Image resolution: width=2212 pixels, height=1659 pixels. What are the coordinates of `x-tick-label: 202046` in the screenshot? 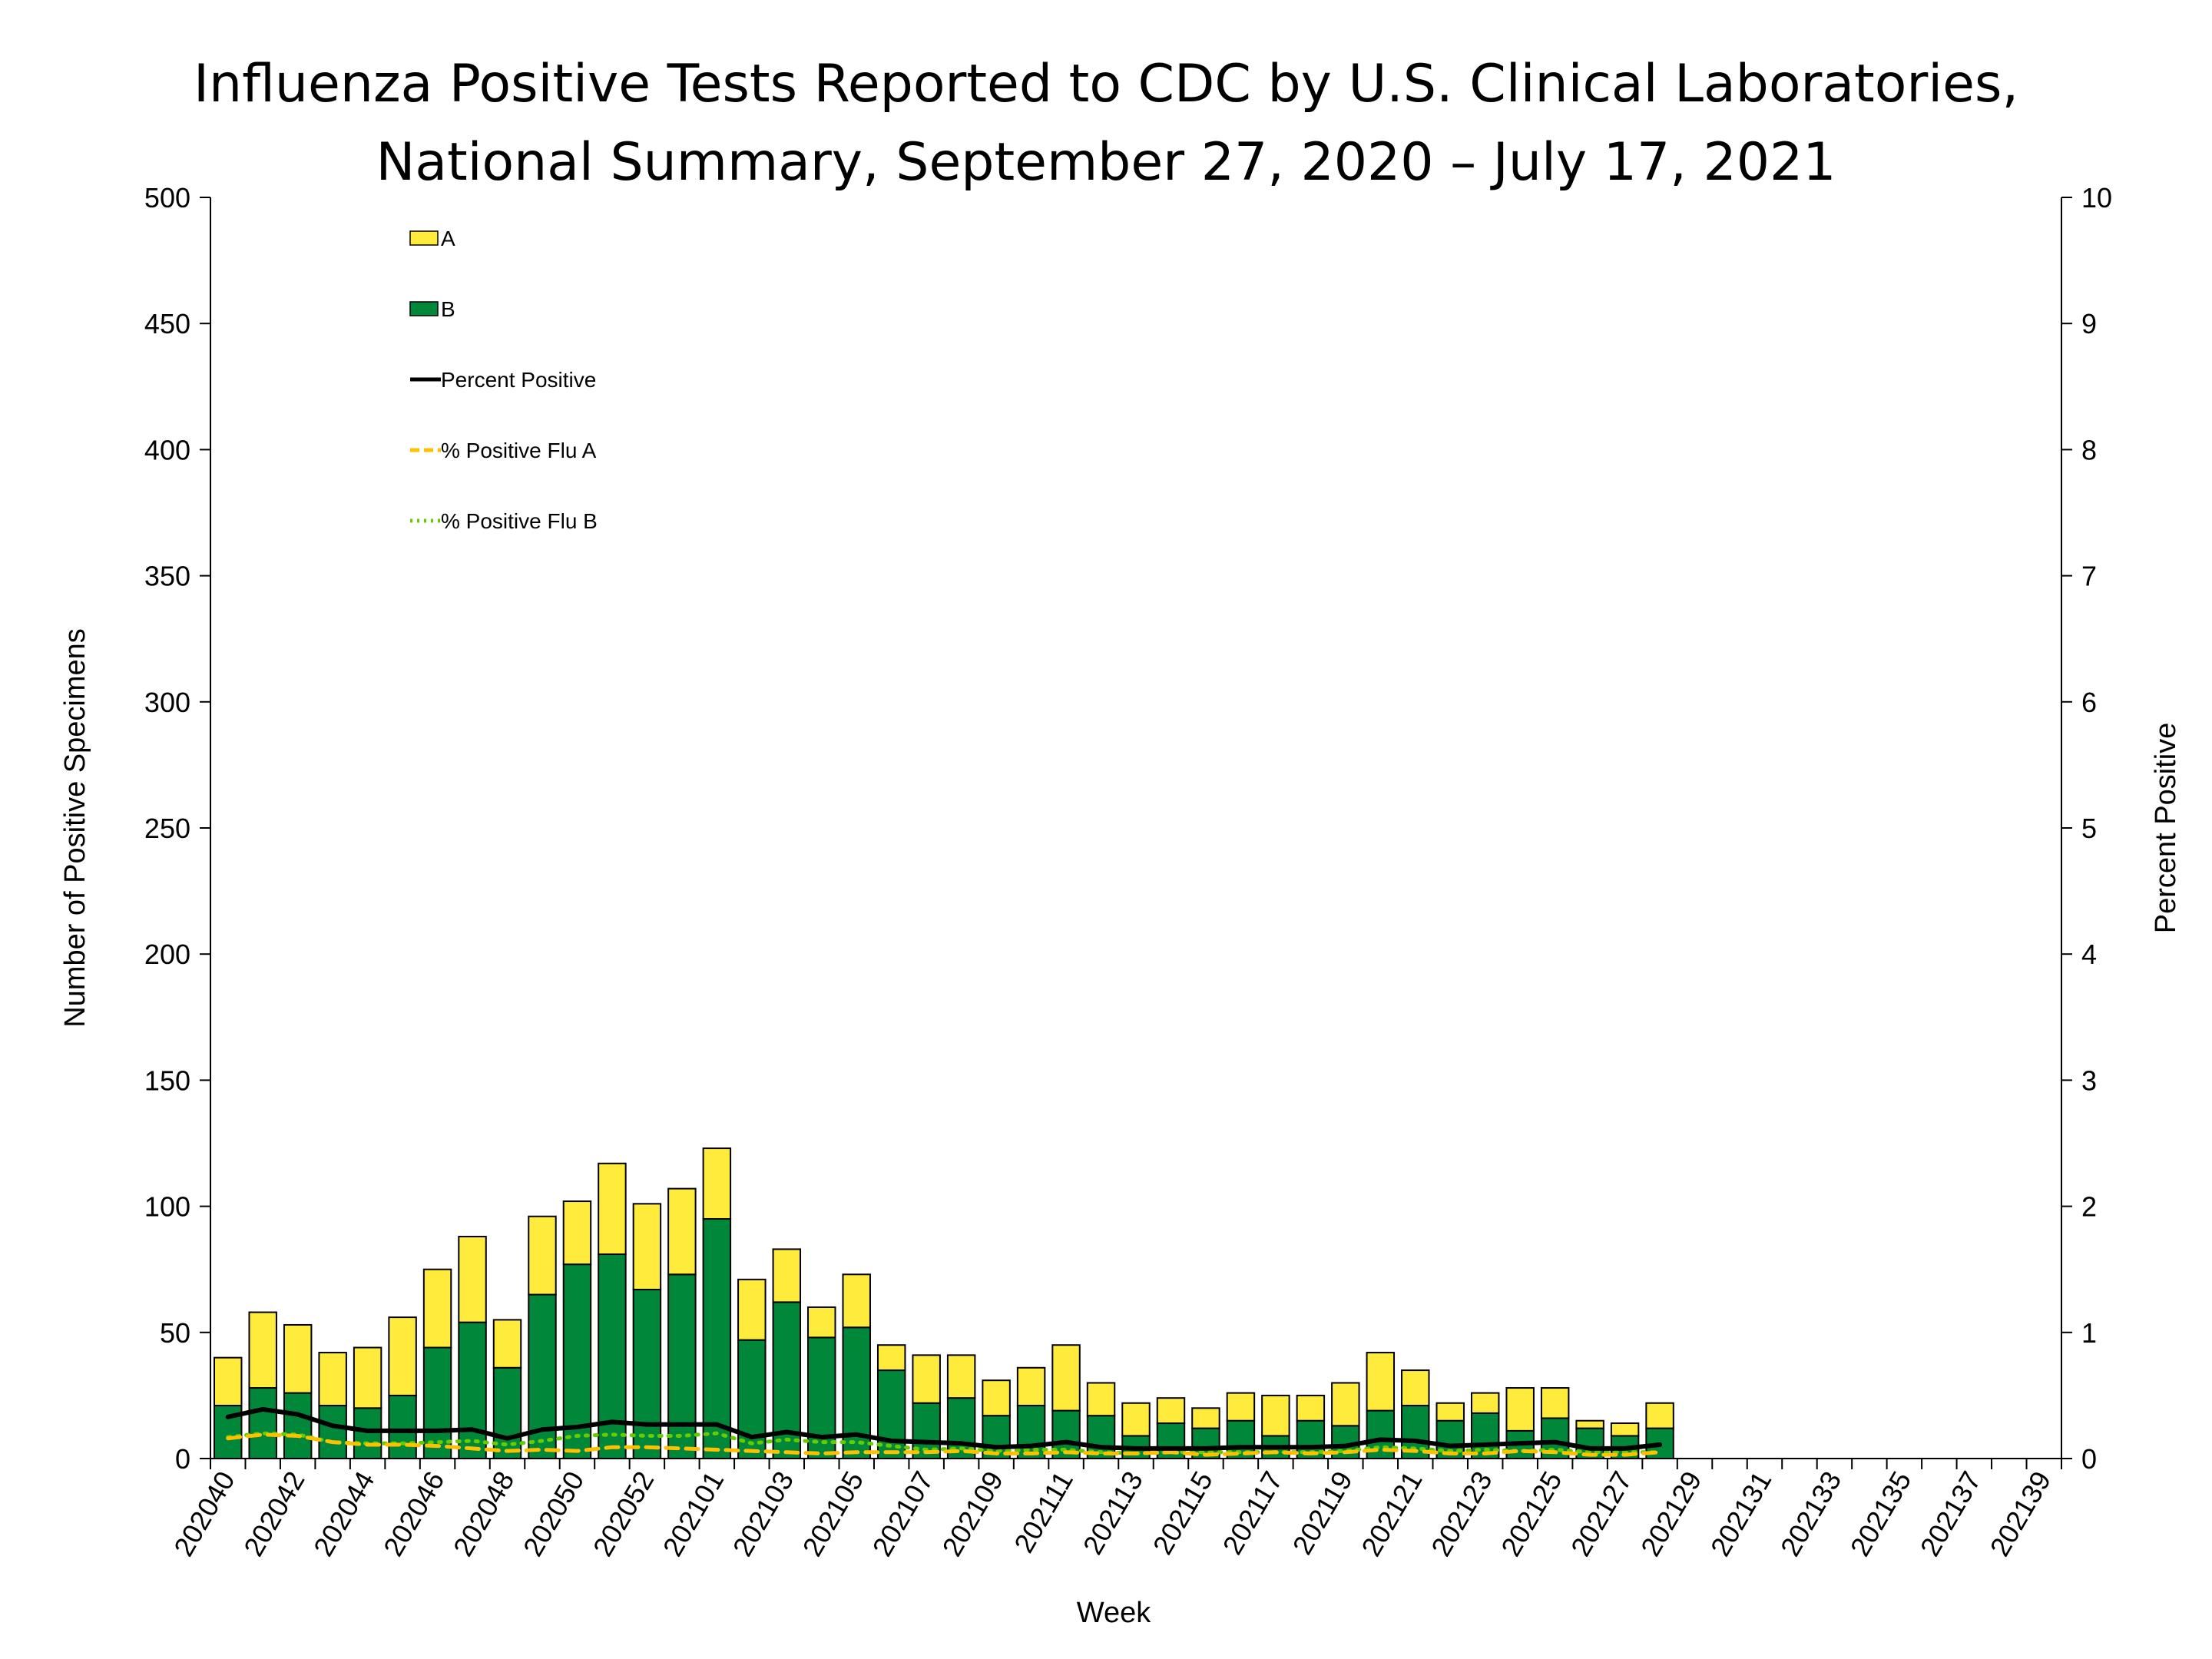 It's located at (414, 1514).